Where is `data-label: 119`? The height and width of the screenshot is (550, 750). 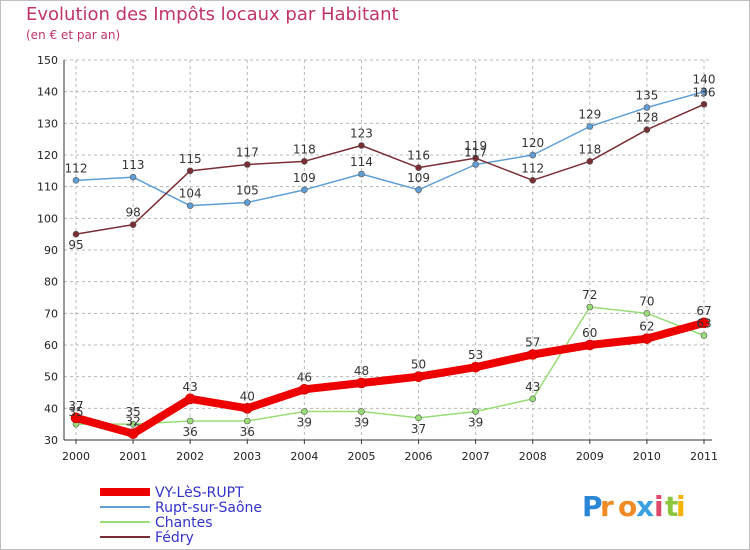
data-label: 119 is located at coordinates (475, 146).